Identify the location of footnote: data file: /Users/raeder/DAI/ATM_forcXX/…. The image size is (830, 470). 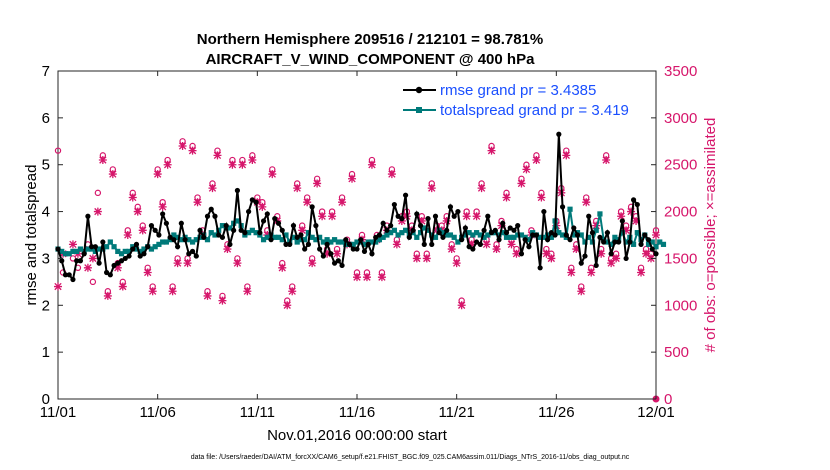
(410, 457).